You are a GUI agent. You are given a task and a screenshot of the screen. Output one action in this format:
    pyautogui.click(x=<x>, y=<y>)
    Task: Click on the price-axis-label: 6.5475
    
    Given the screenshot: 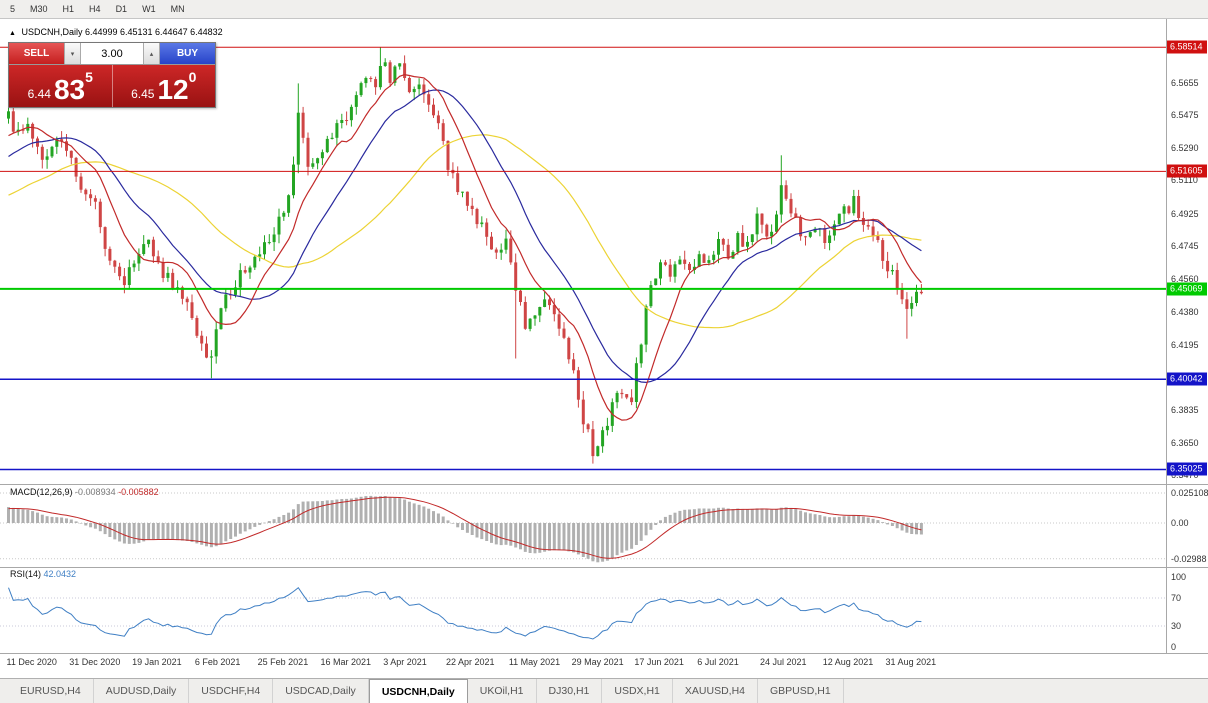 What is the action you would take?
    pyautogui.click(x=1185, y=114)
    